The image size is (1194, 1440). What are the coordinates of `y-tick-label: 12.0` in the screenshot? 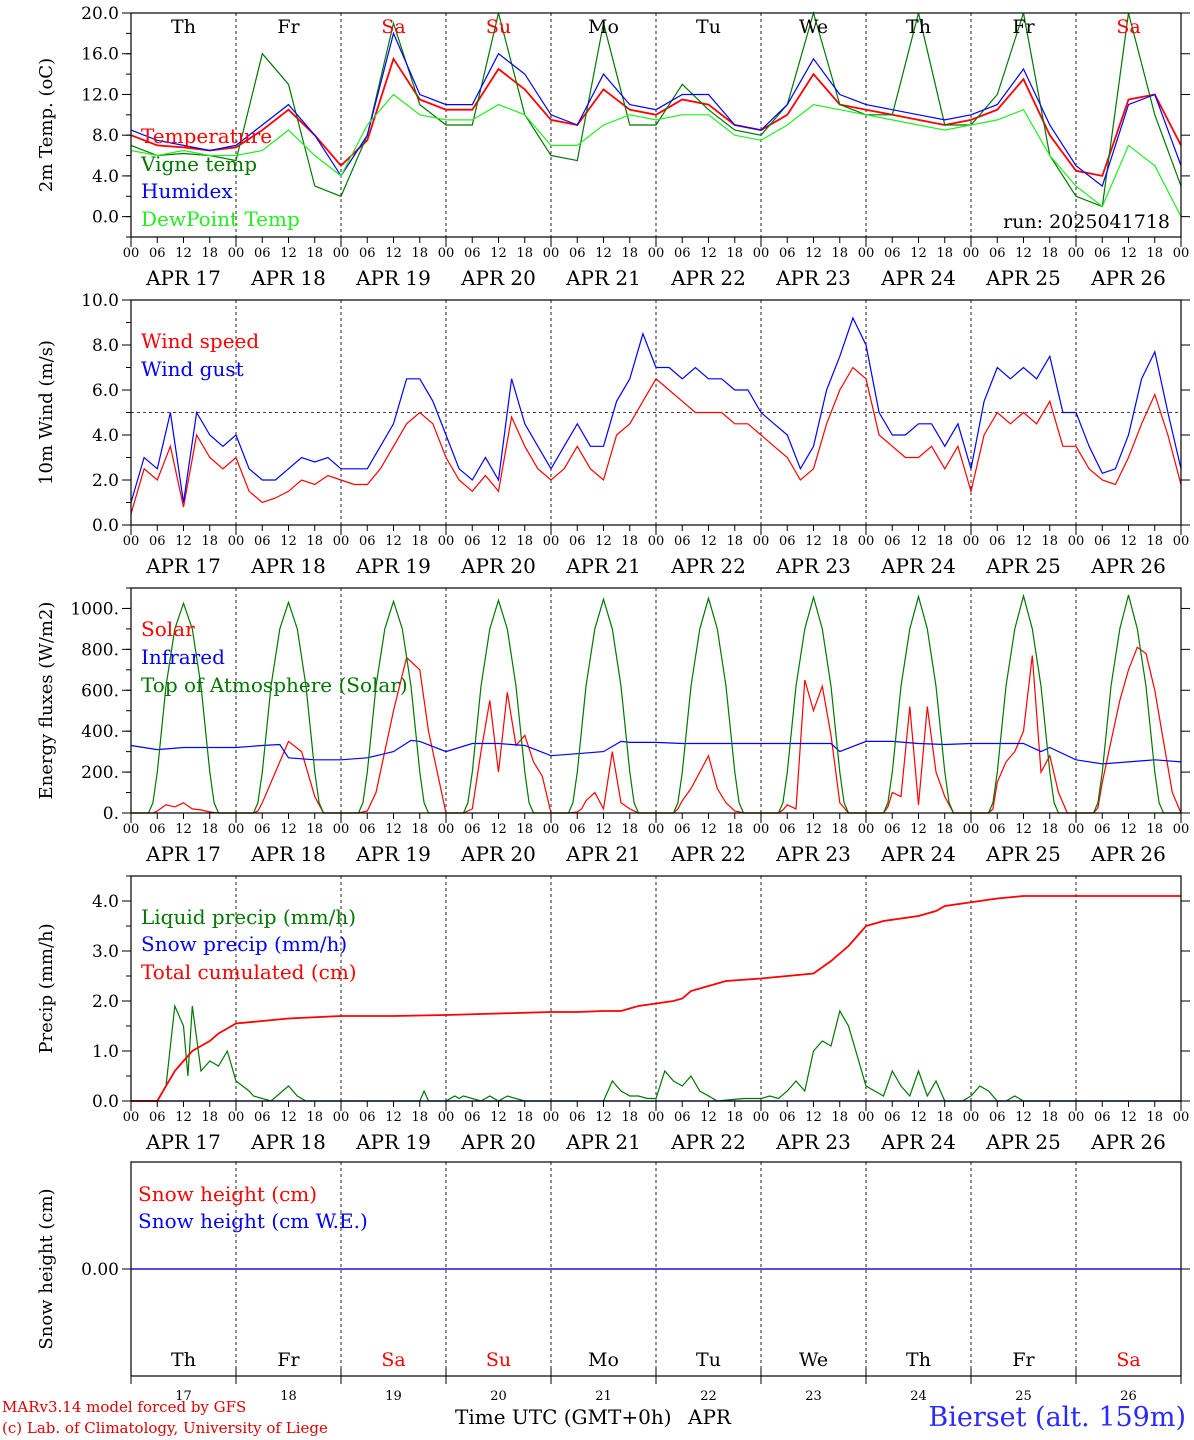 It's located at (100, 95).